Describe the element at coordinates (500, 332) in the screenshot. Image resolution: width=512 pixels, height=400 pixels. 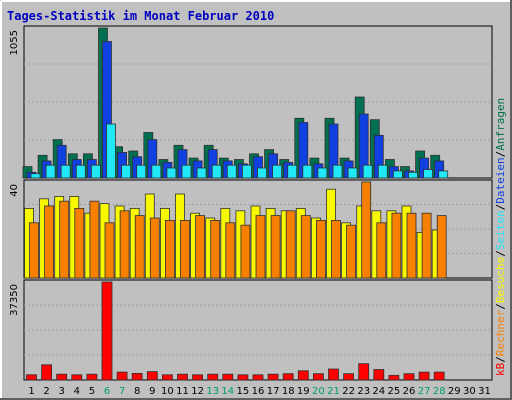
I see `legend-item-rechner: Rechner` at that location.